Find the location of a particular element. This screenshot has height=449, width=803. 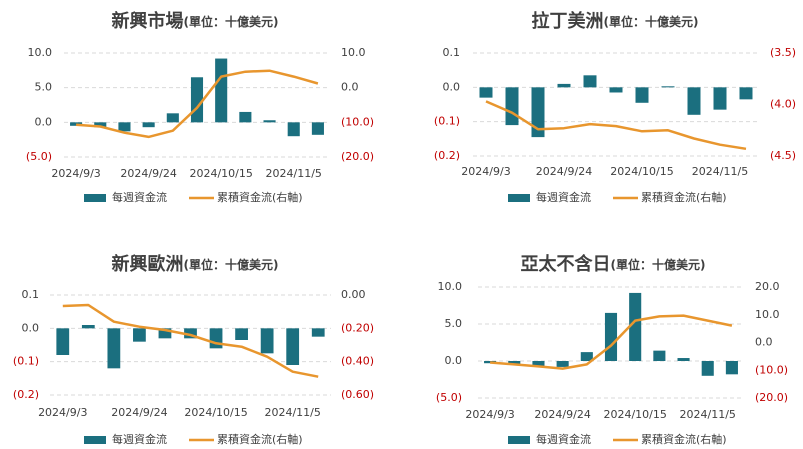

chart-title: 新興市場(單位：十億美元) is located at coordinates (195, 21).